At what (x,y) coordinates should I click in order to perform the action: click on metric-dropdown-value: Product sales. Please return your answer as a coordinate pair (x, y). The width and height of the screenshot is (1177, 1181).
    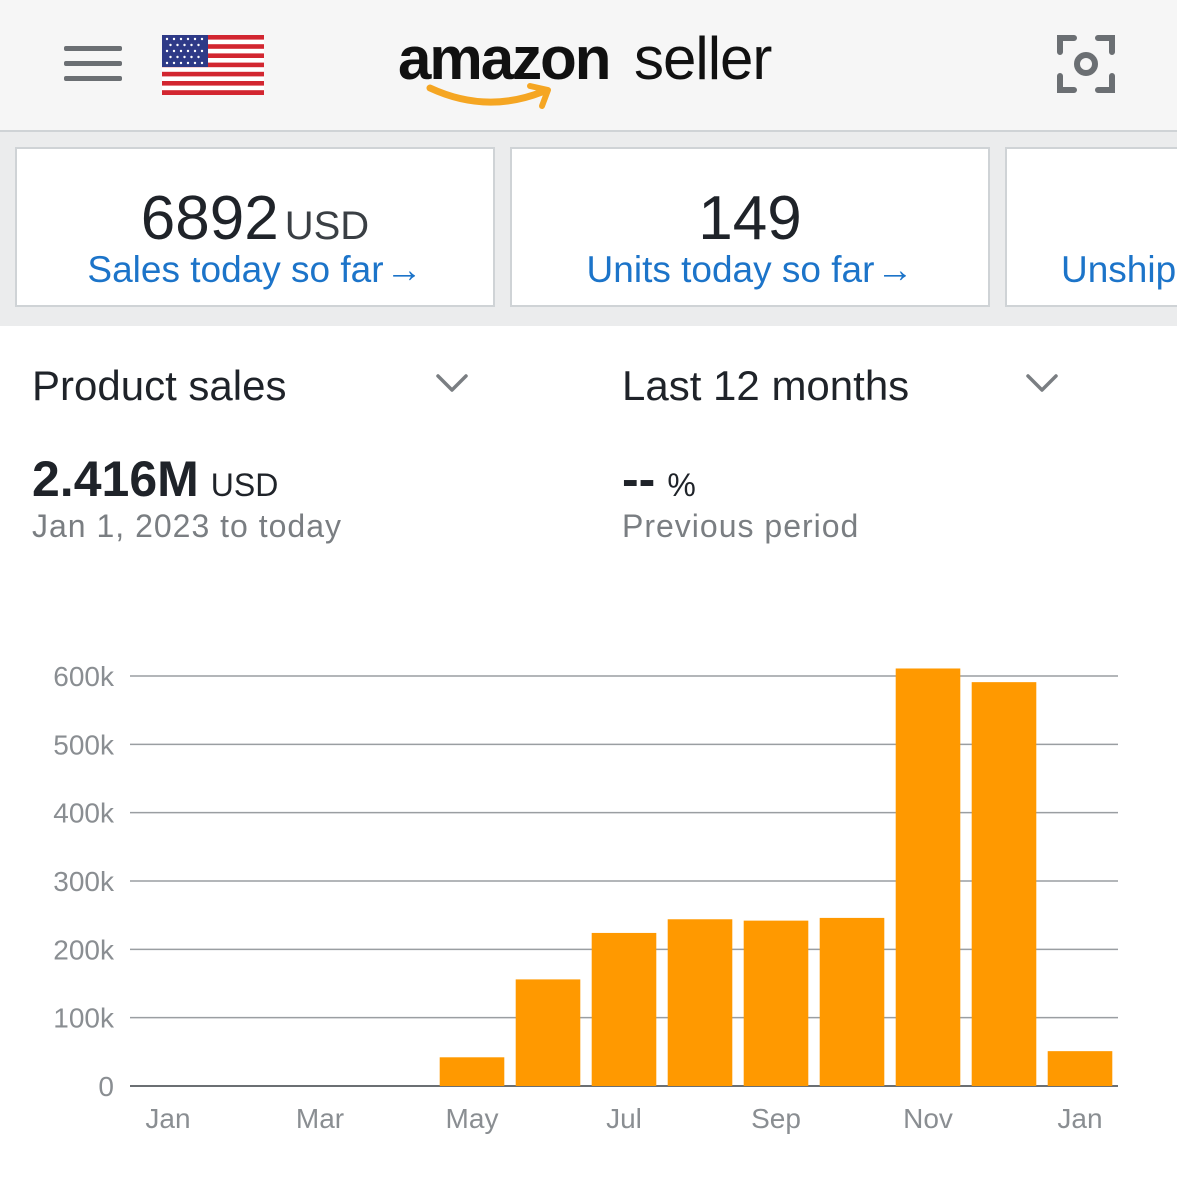
    Looking at the image, I should click on (159, 385).